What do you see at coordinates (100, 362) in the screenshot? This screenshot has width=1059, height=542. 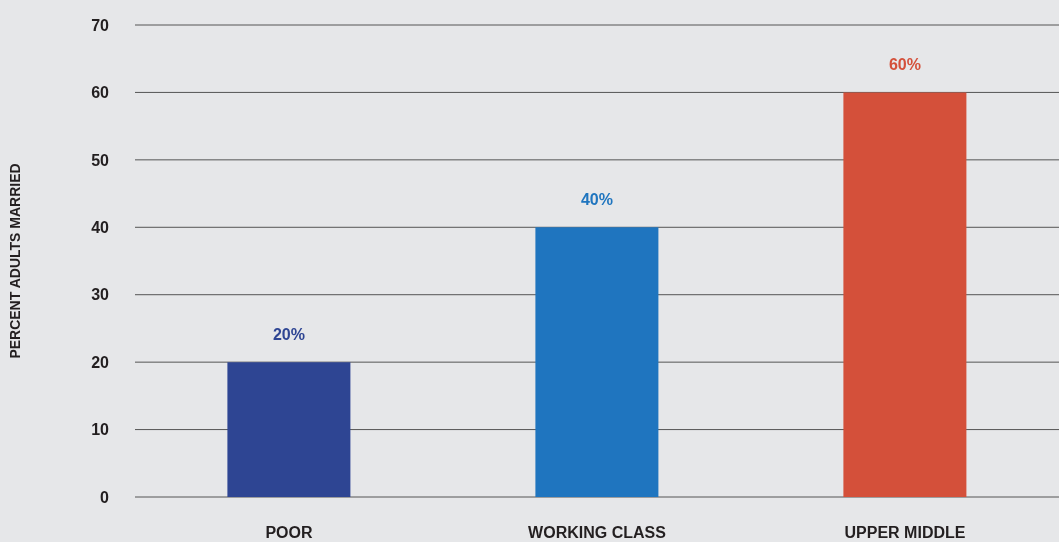 I see `y-tick-label: 20` at bounding box center [100, 362].